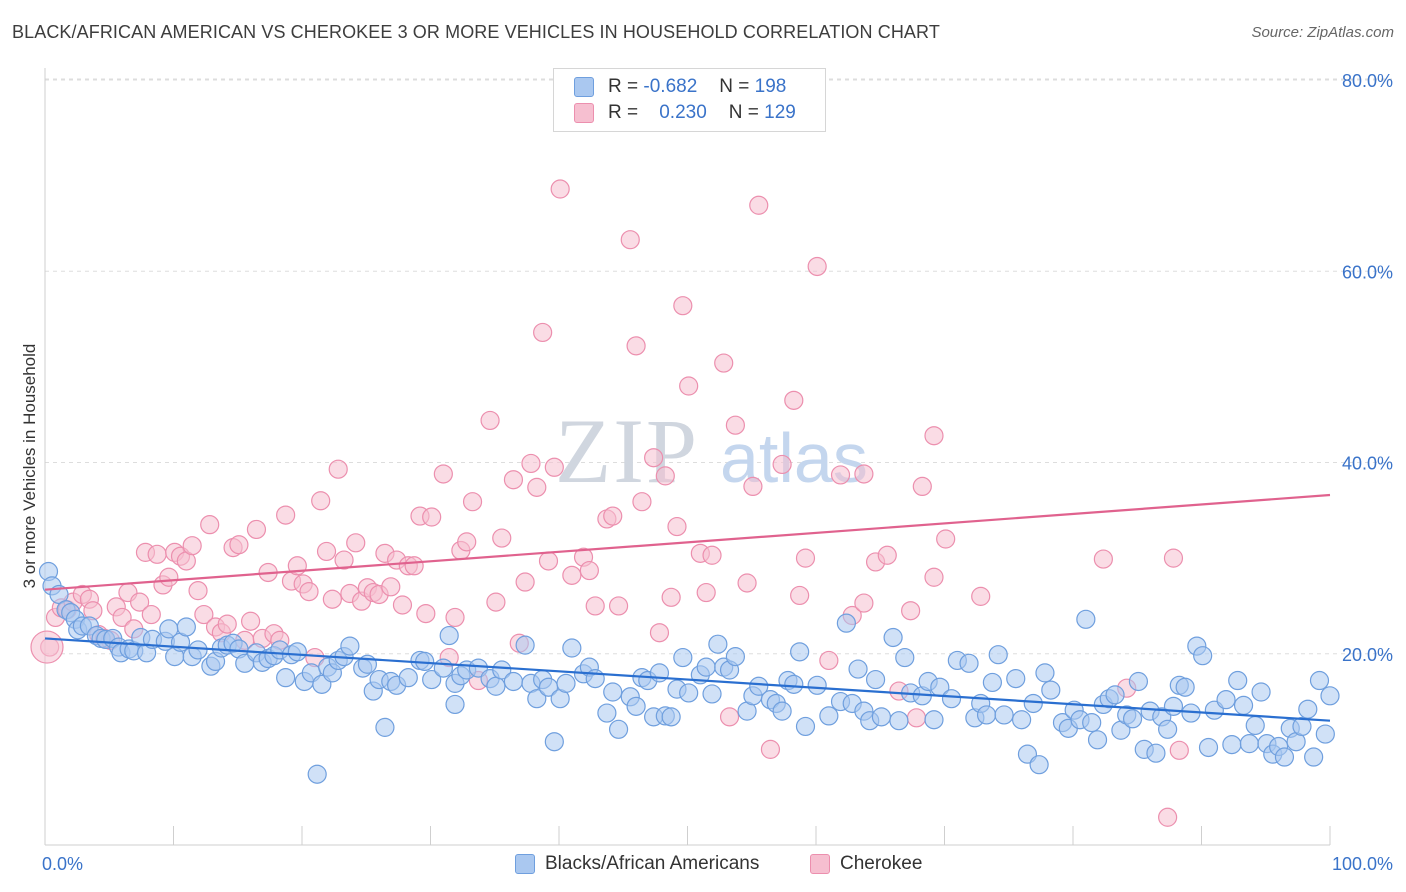 Image resolution: width=1406 pixels, height=892 pixels. Describe the element at coordinates (47, 647) in the screenshot. I see `data-point-large` at that location.